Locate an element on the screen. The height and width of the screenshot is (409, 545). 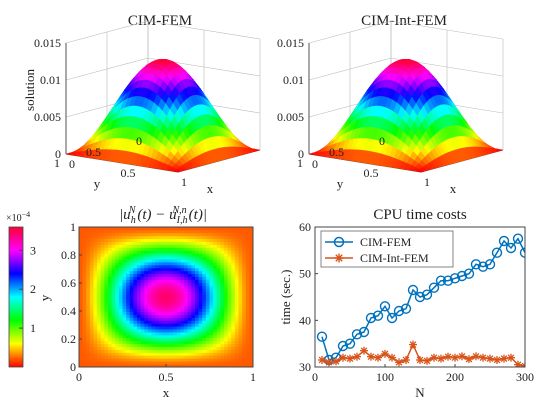
surface-xtick-label: 0.5 is located at coordinates (371, 173).